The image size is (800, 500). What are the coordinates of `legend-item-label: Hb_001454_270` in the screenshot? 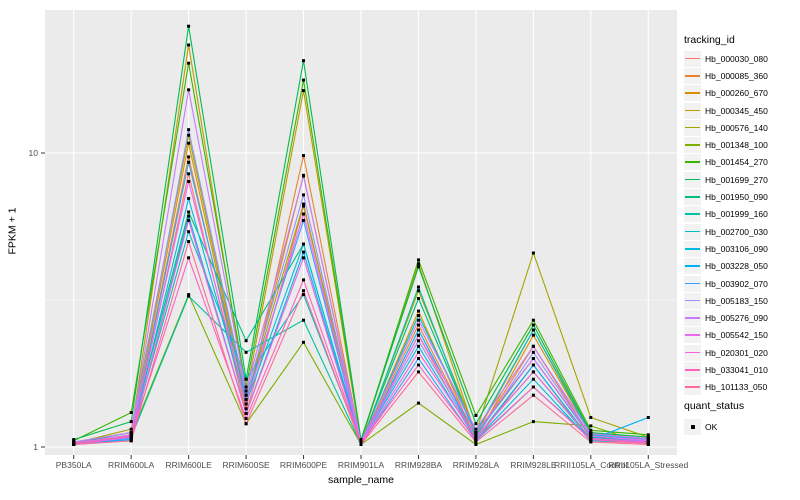 It's located at (736, 162).